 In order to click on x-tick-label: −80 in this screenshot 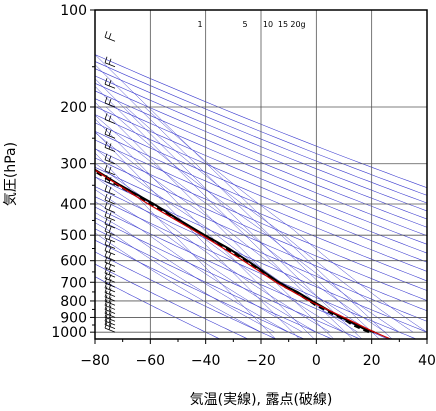, I will do `click(95, 361)`.